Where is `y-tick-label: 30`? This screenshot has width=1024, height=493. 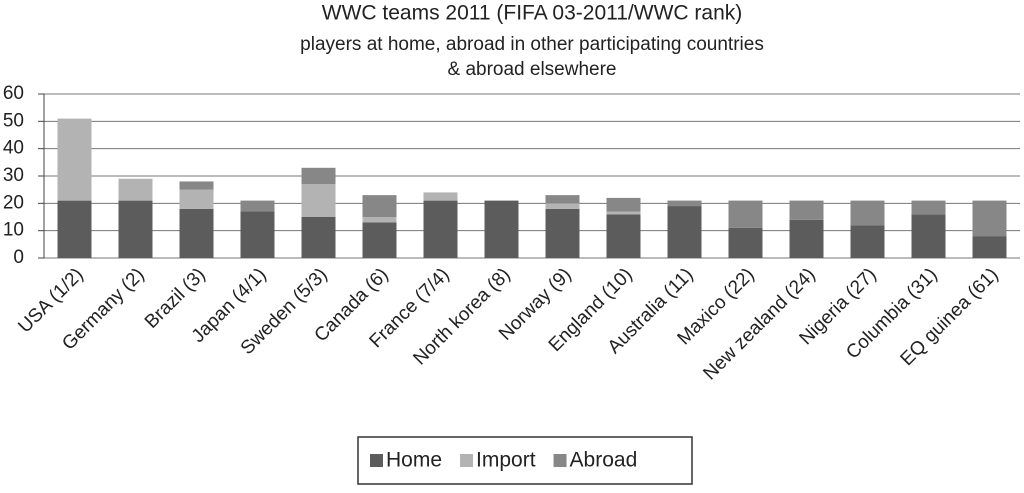
y-tick-label: 30 is located at coordinates (13, 175).